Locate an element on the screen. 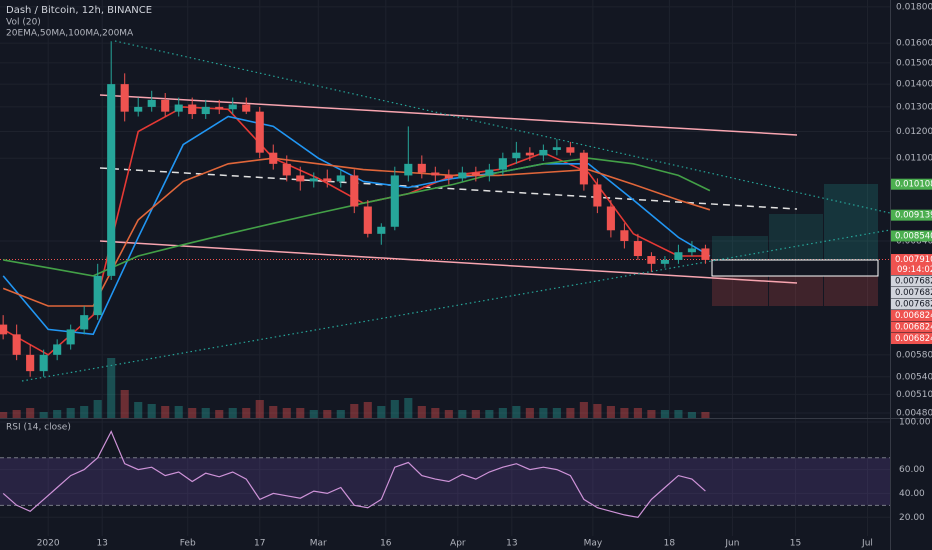  x-tick-label: Feb is located at coordinates (188, 544).